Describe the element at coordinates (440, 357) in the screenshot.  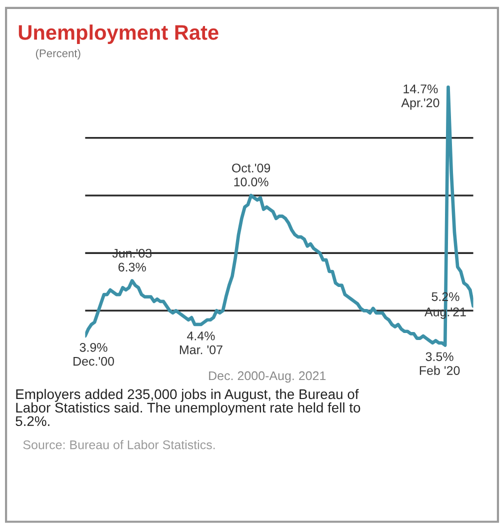
I see `data-label: 3.5%` at that location.